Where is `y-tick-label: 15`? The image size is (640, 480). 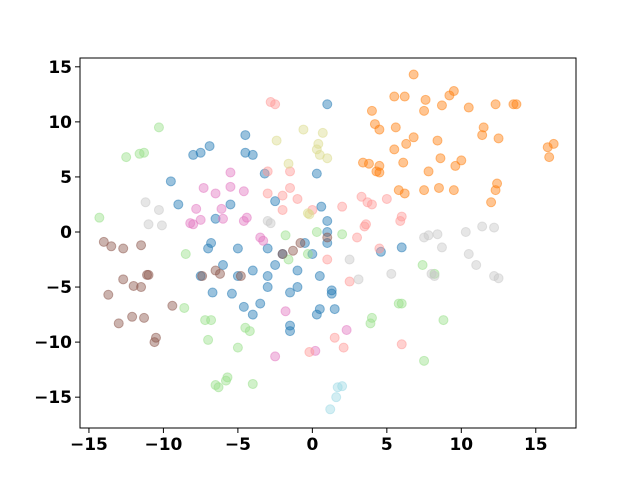
y-tick-label: 15 is located at coordinates (60, 68).